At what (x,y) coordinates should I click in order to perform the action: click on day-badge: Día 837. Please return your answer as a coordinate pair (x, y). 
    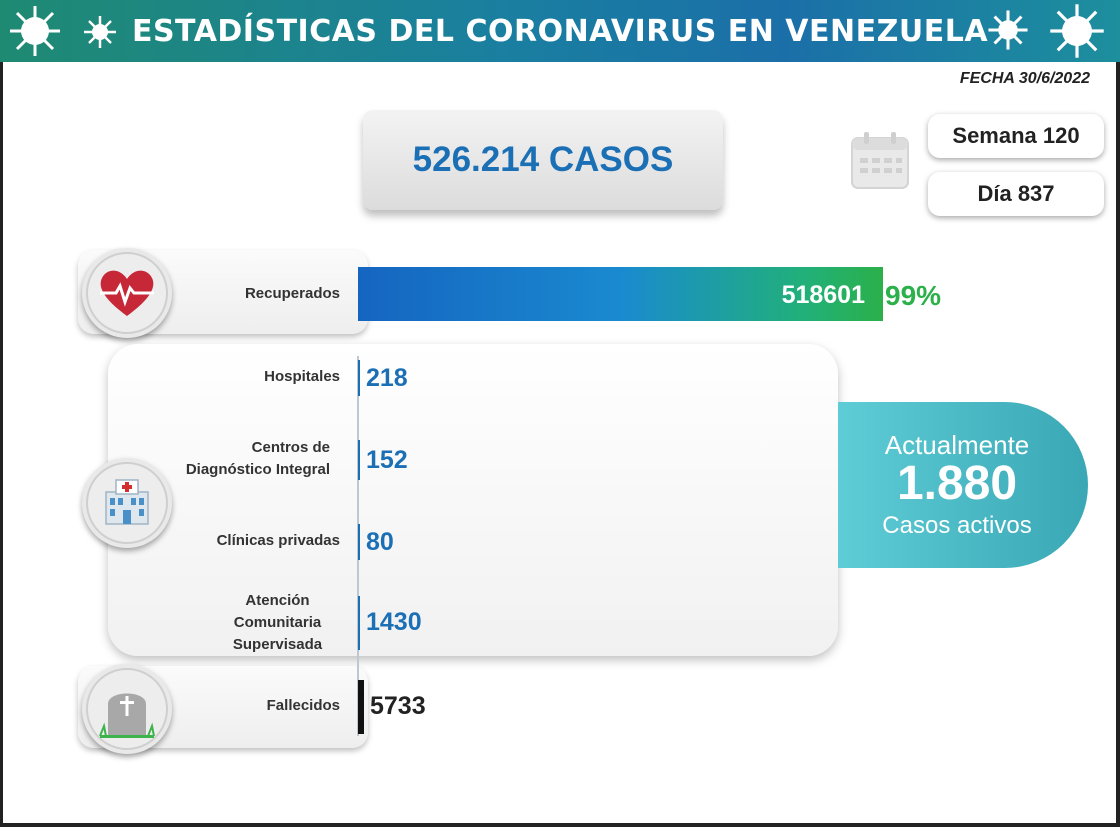
    Looking at the image, I should click on (1016, 194).